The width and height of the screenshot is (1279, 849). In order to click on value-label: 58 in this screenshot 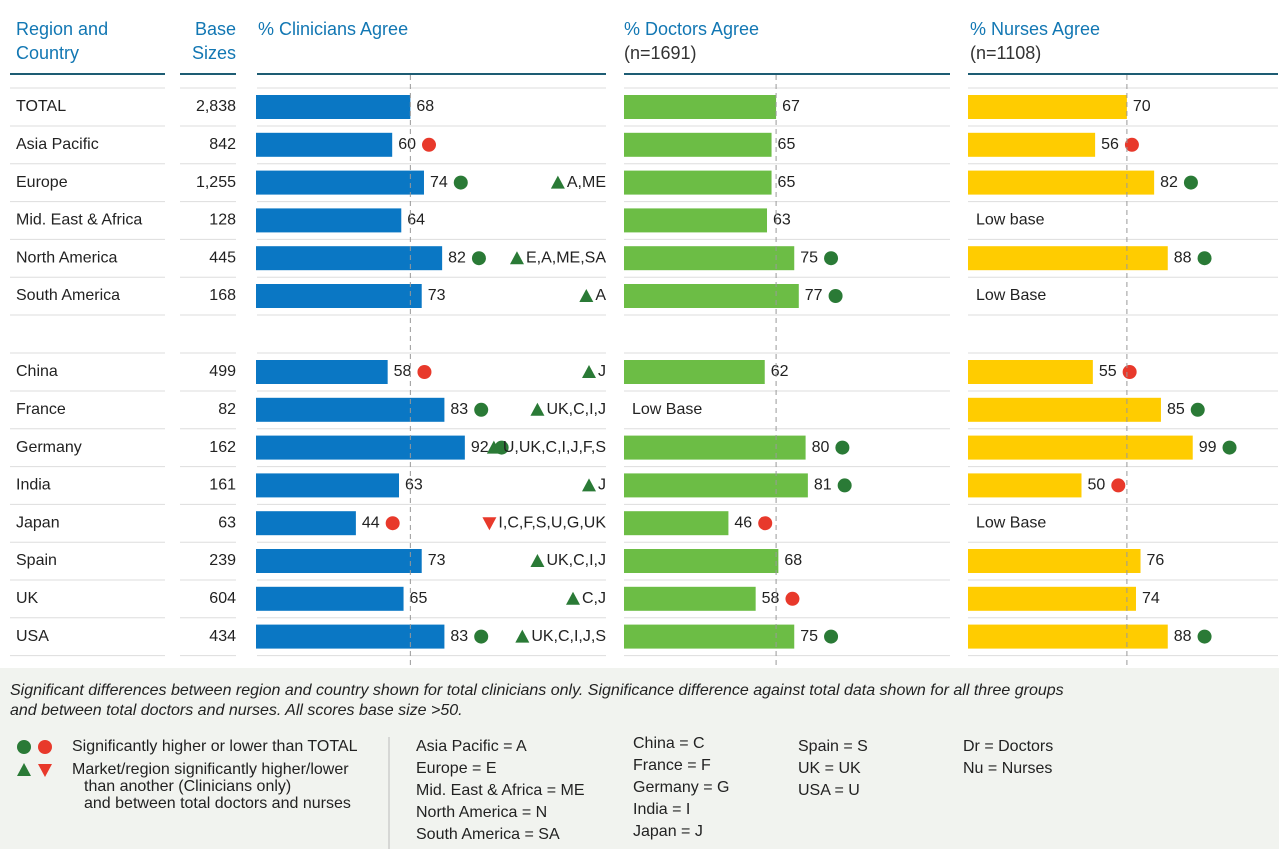, I will do `click(771, 598)`.